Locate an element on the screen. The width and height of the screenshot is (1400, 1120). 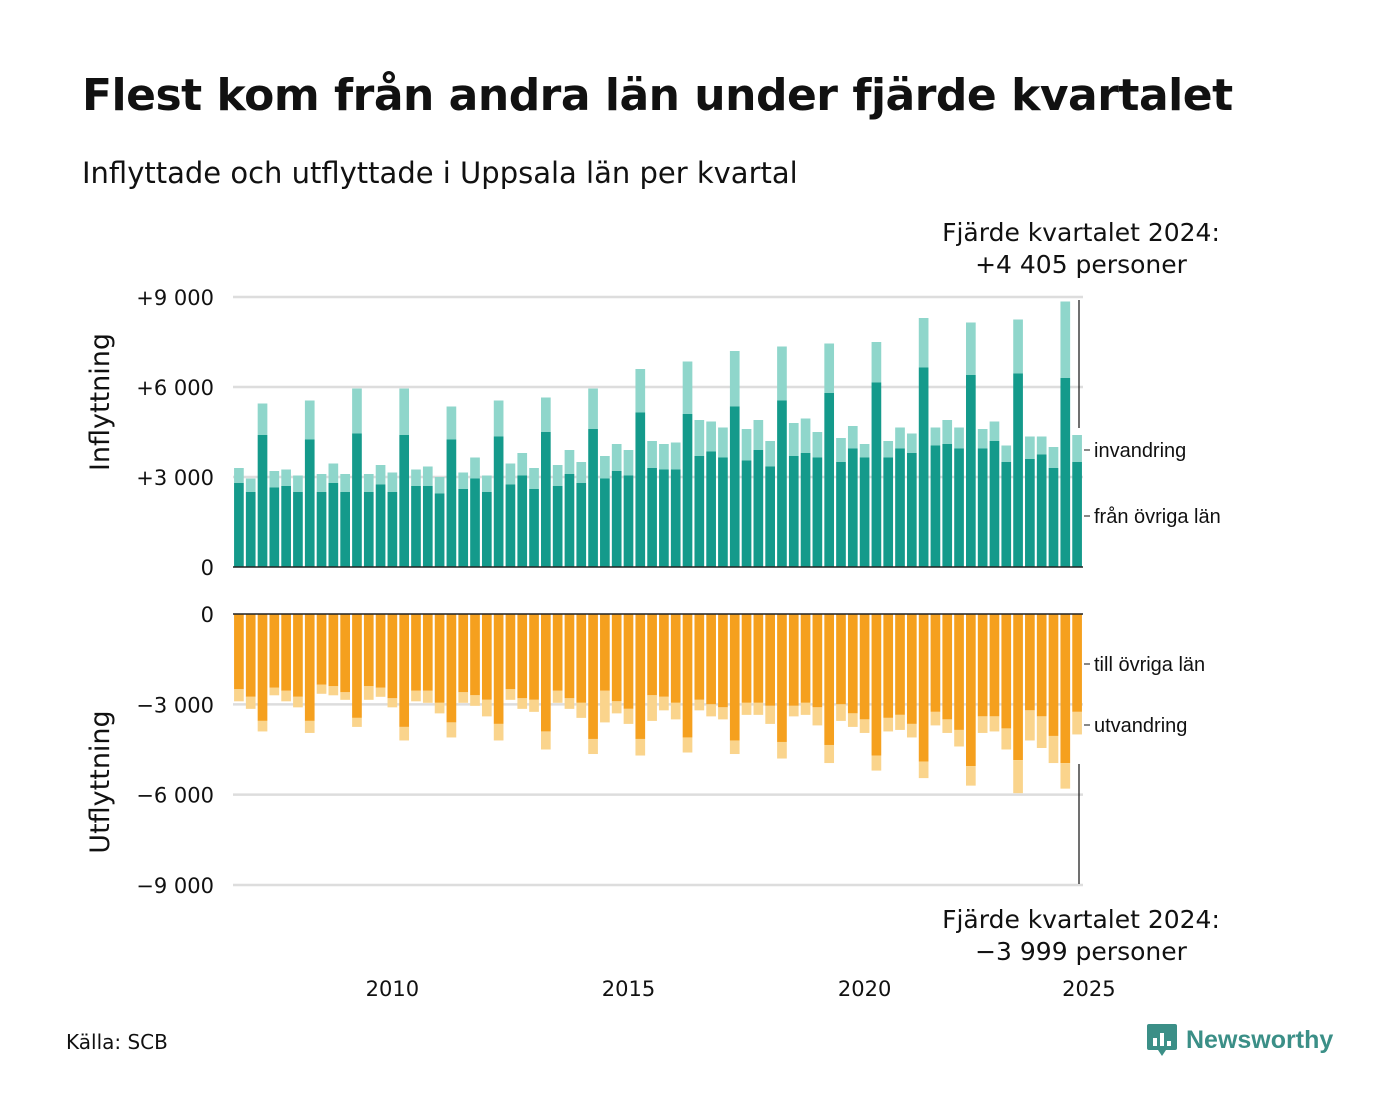
y-tick-label-top: 0 is located at coordinates (207, 568).